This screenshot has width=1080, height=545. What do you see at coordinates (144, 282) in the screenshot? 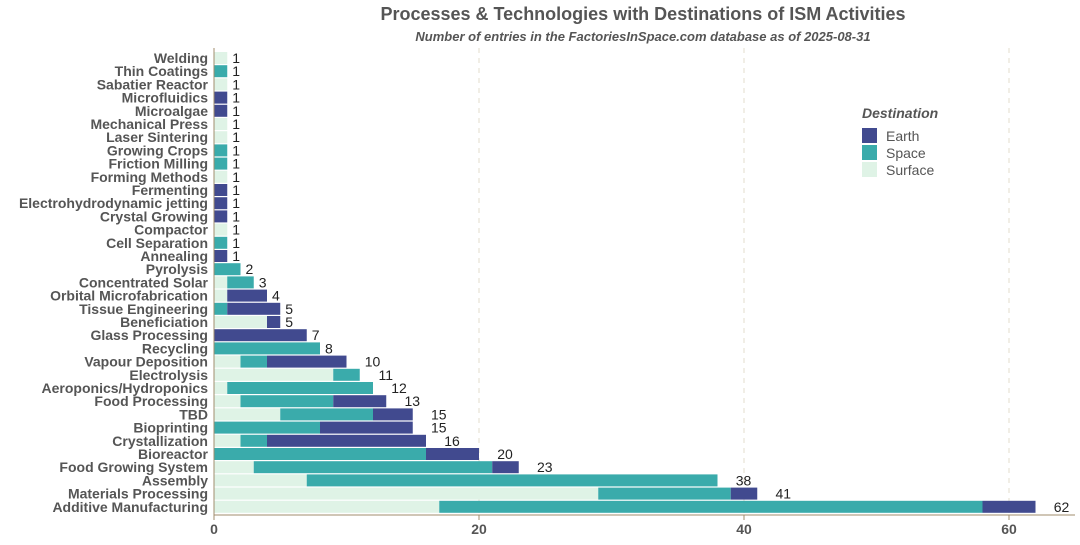
I see `y-tick-label: Concentrated Solar` at bounding box center [144, 282].